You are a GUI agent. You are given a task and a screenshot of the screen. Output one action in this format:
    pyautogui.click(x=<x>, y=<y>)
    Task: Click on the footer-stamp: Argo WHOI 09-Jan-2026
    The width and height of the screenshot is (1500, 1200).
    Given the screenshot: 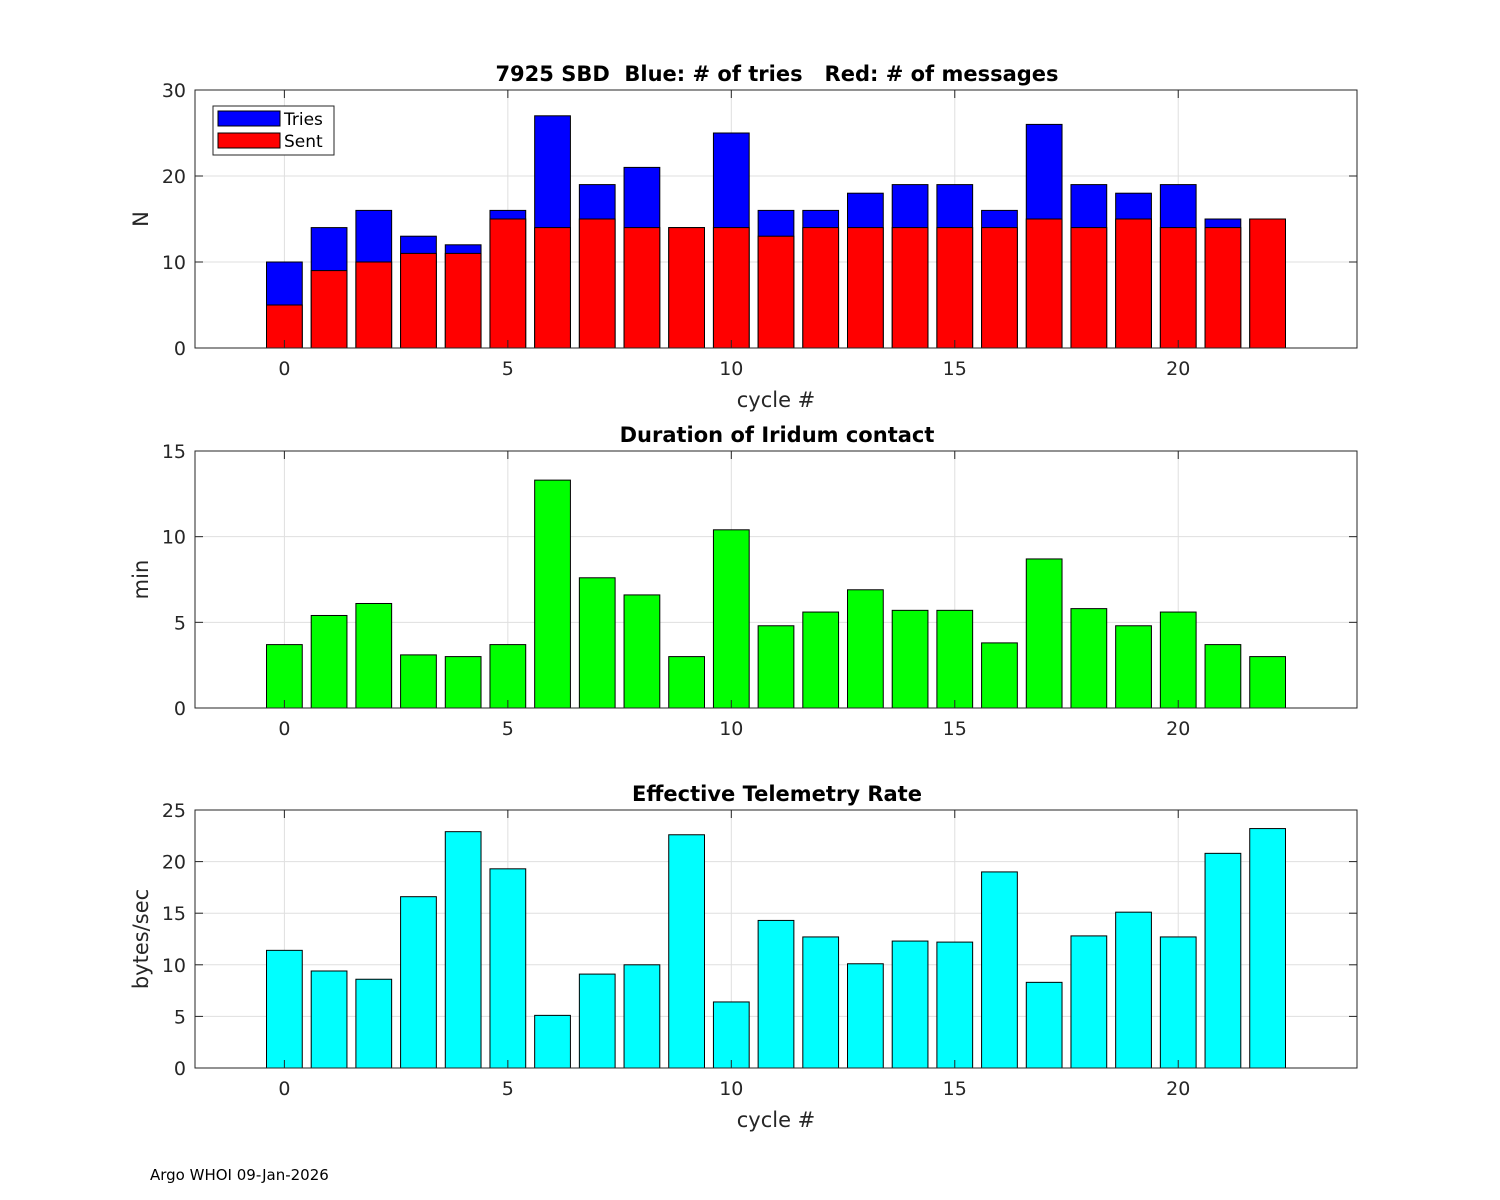 What is the action you would take?
    pyautogui.click(x=239, y=1175)
    